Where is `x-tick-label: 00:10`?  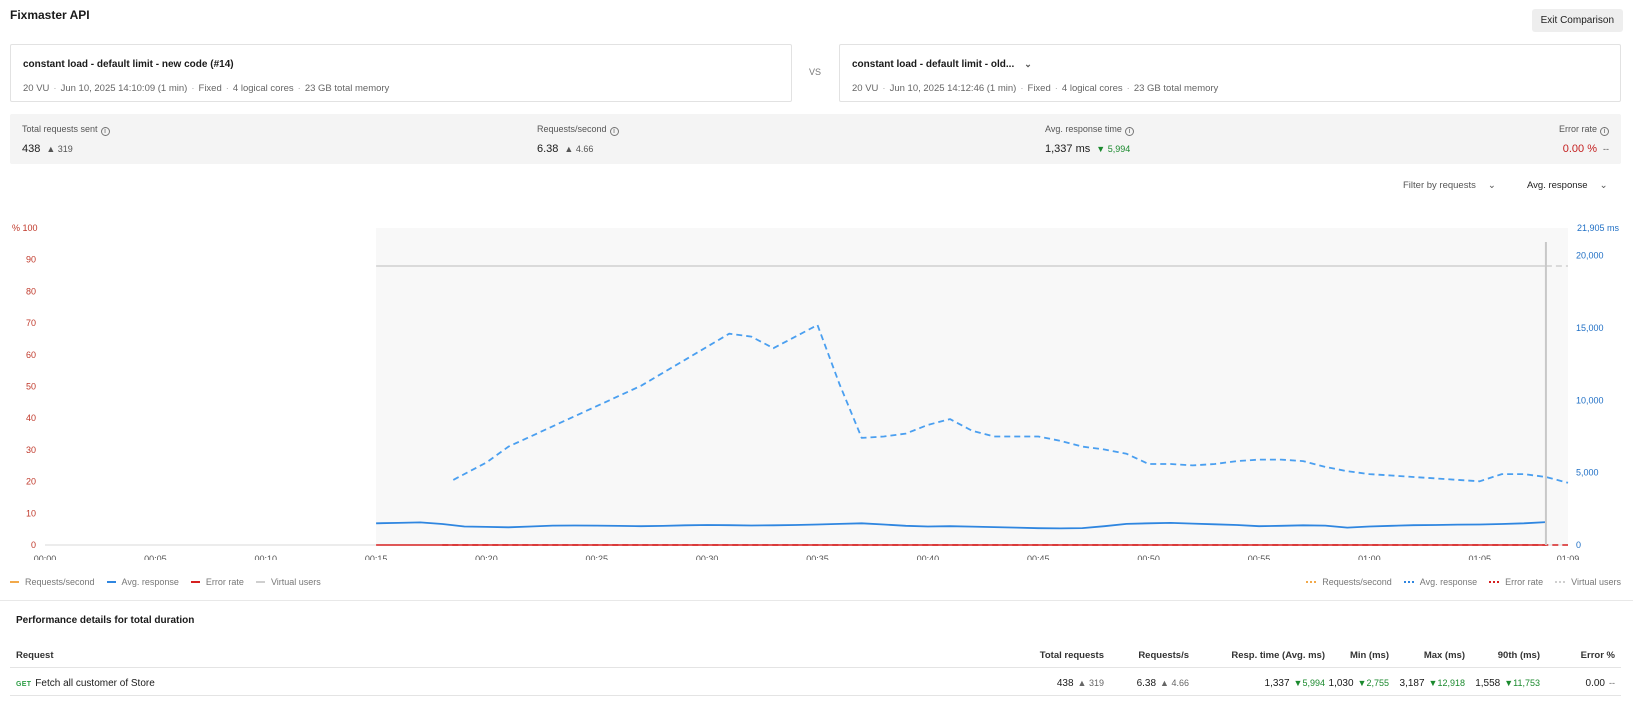
x-tick-label: 00:10 is located at coordinates (265, 557).